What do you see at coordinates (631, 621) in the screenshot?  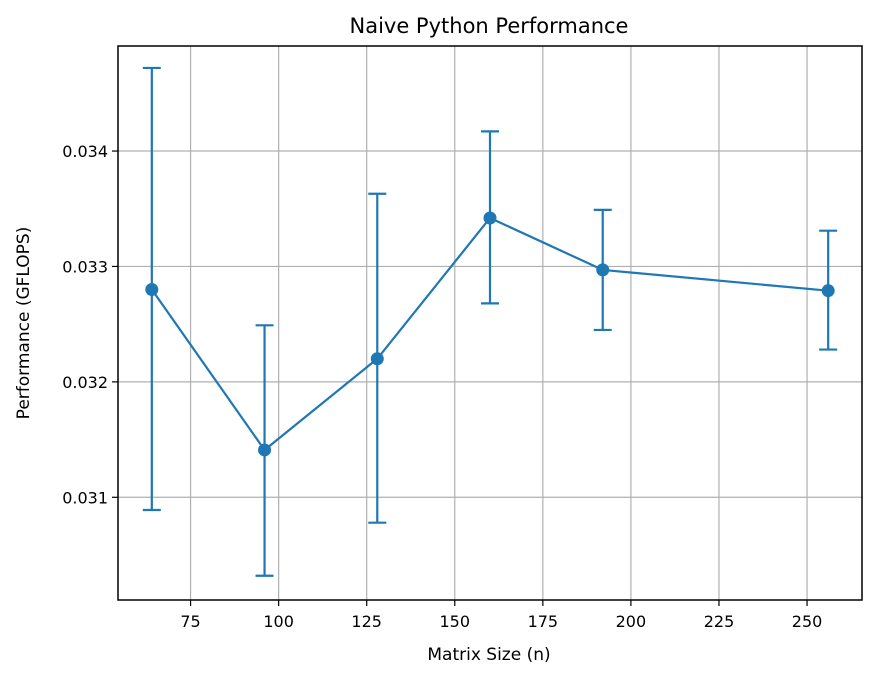 I see `x-tick-label: 200` at bounding box center [631, 621].